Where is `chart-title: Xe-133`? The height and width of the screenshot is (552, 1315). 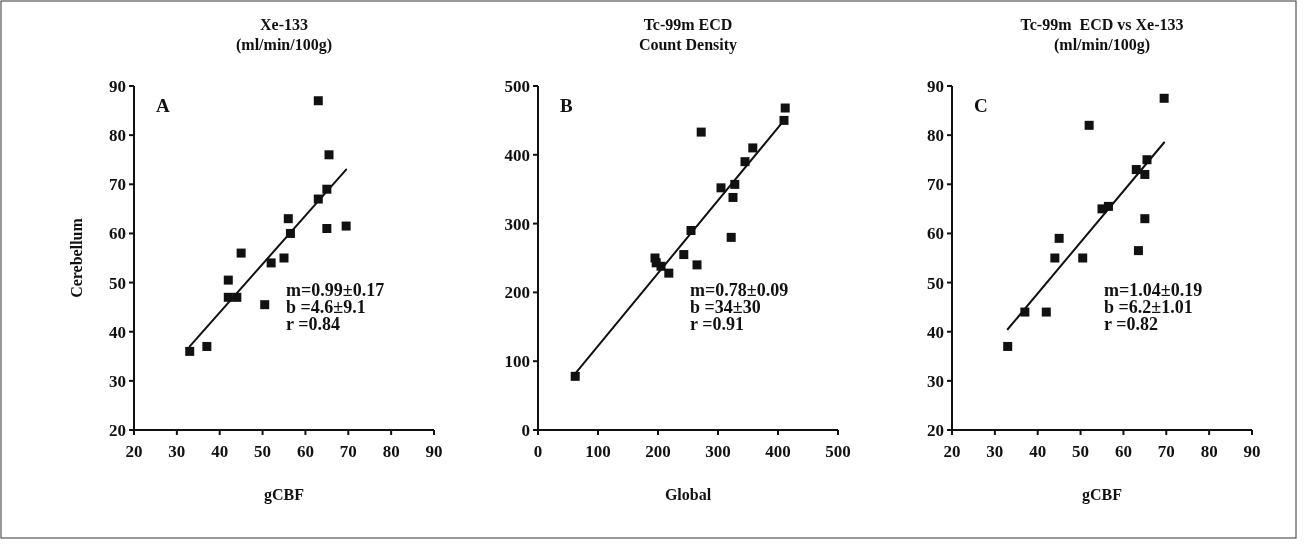 chart-title: Xe-133 is located at coordinates (284, 24).